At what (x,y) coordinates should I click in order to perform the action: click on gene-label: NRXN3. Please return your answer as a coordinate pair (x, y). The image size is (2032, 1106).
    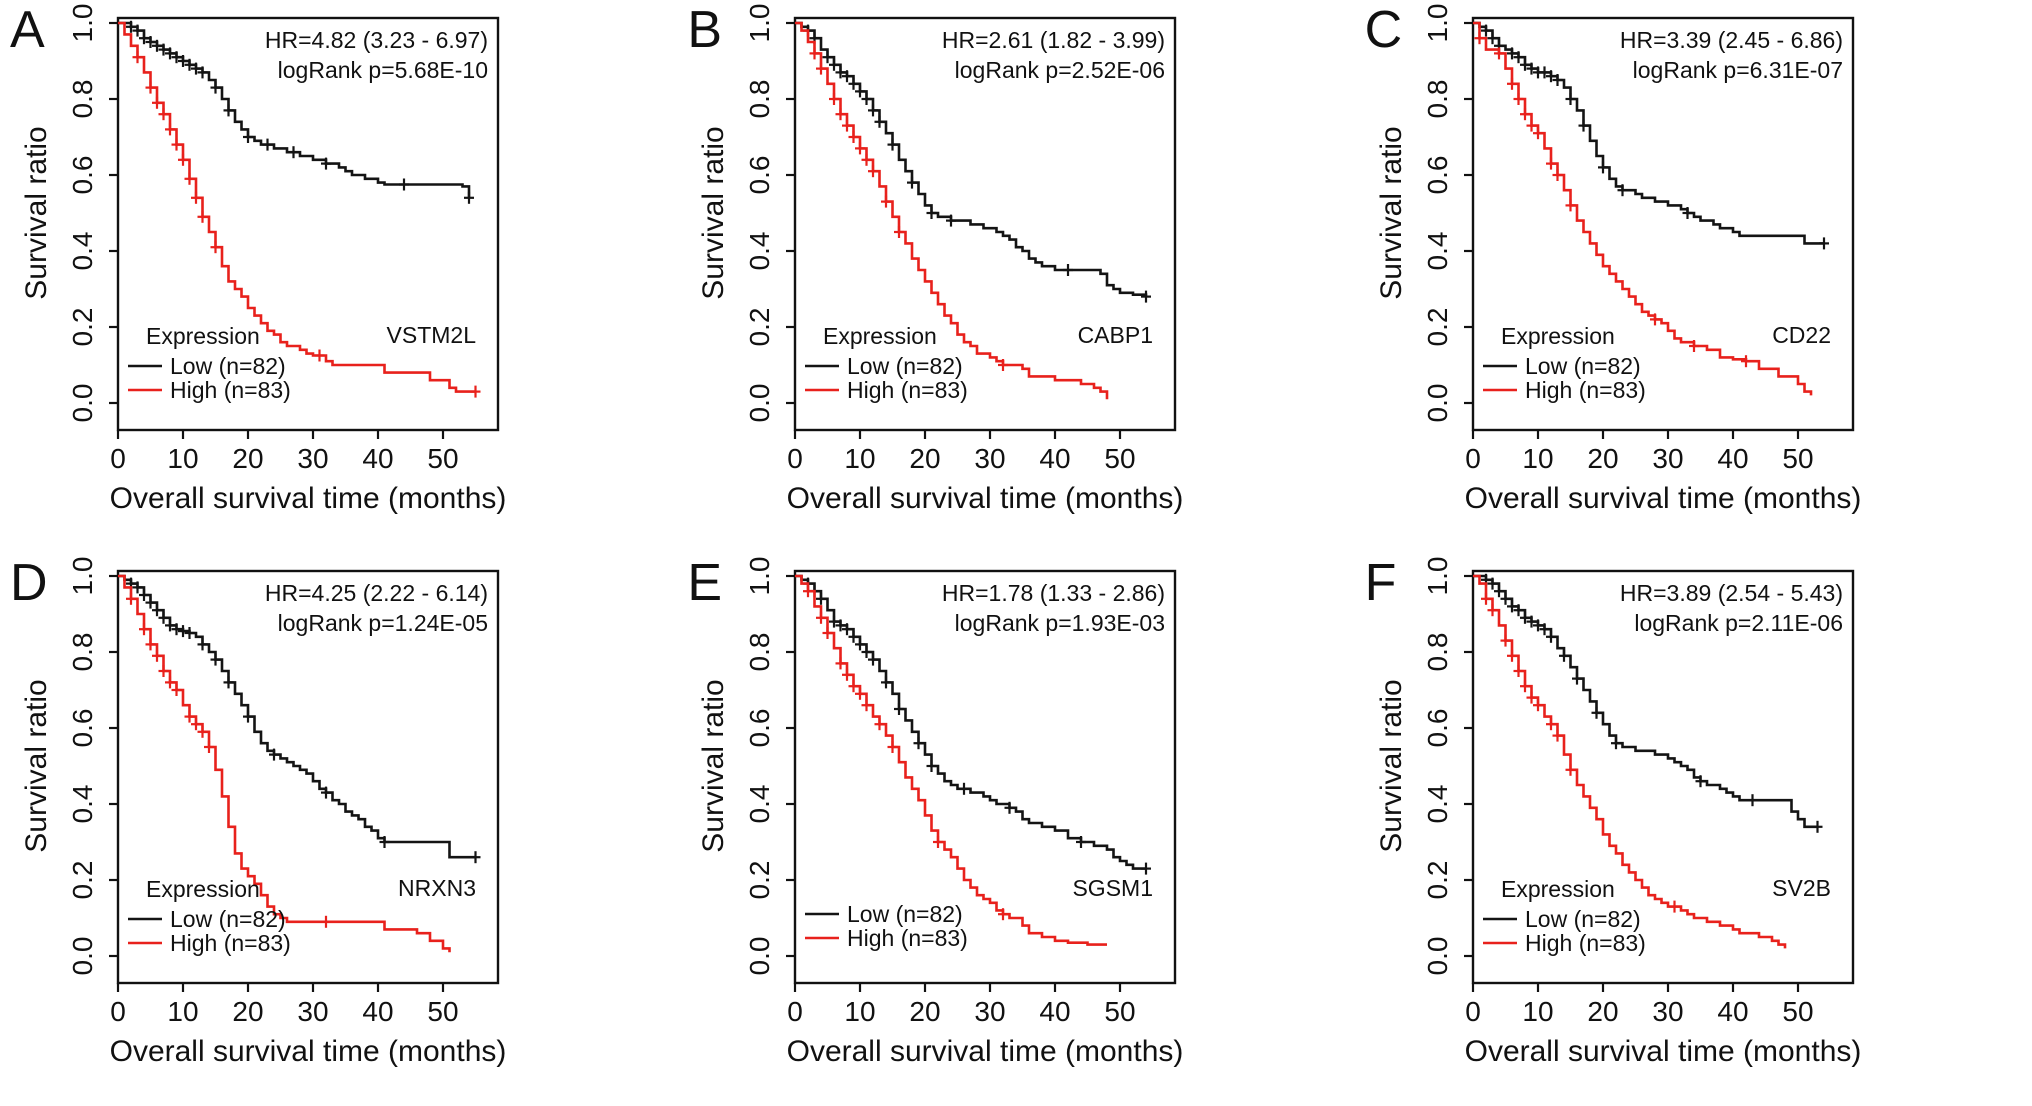
    Looking at the image, I should click on (437, 888).